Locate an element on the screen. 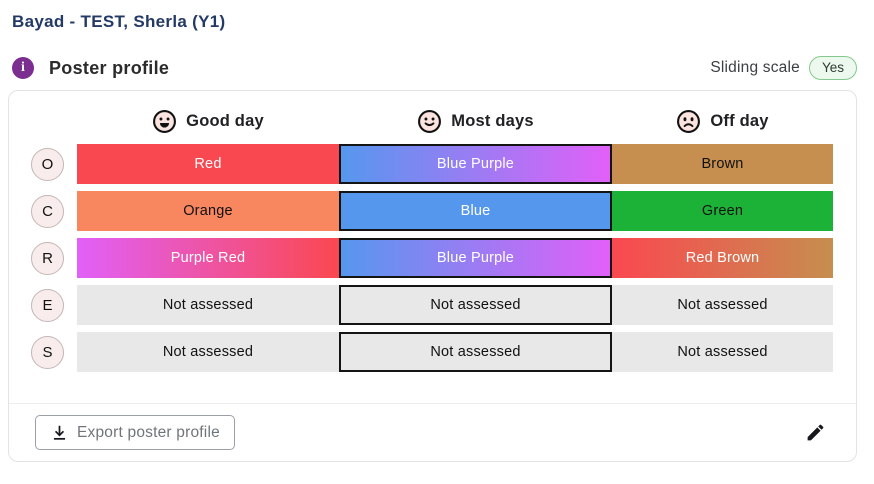 This screenshot has height=484, width=874. section-bar: i Poster profile Sliding scale Yes is located at coordinates (434, 68).